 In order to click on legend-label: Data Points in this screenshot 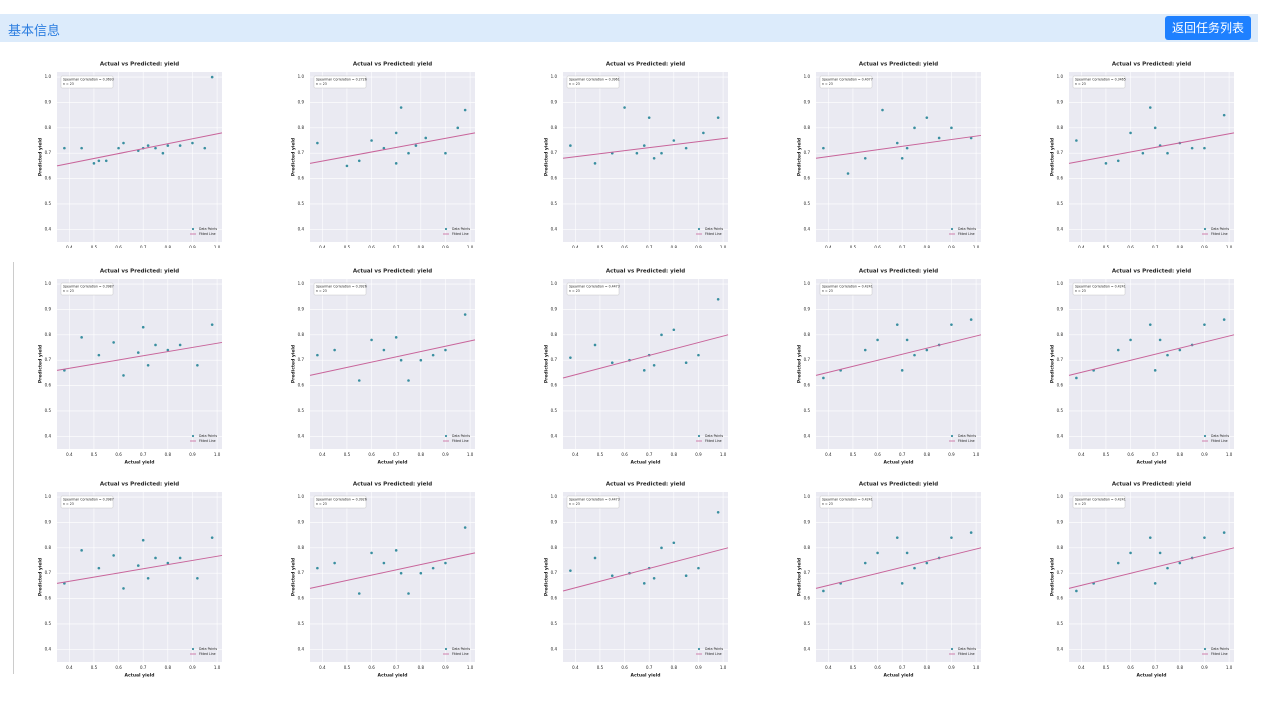, I will do `click(1220, 649)`.